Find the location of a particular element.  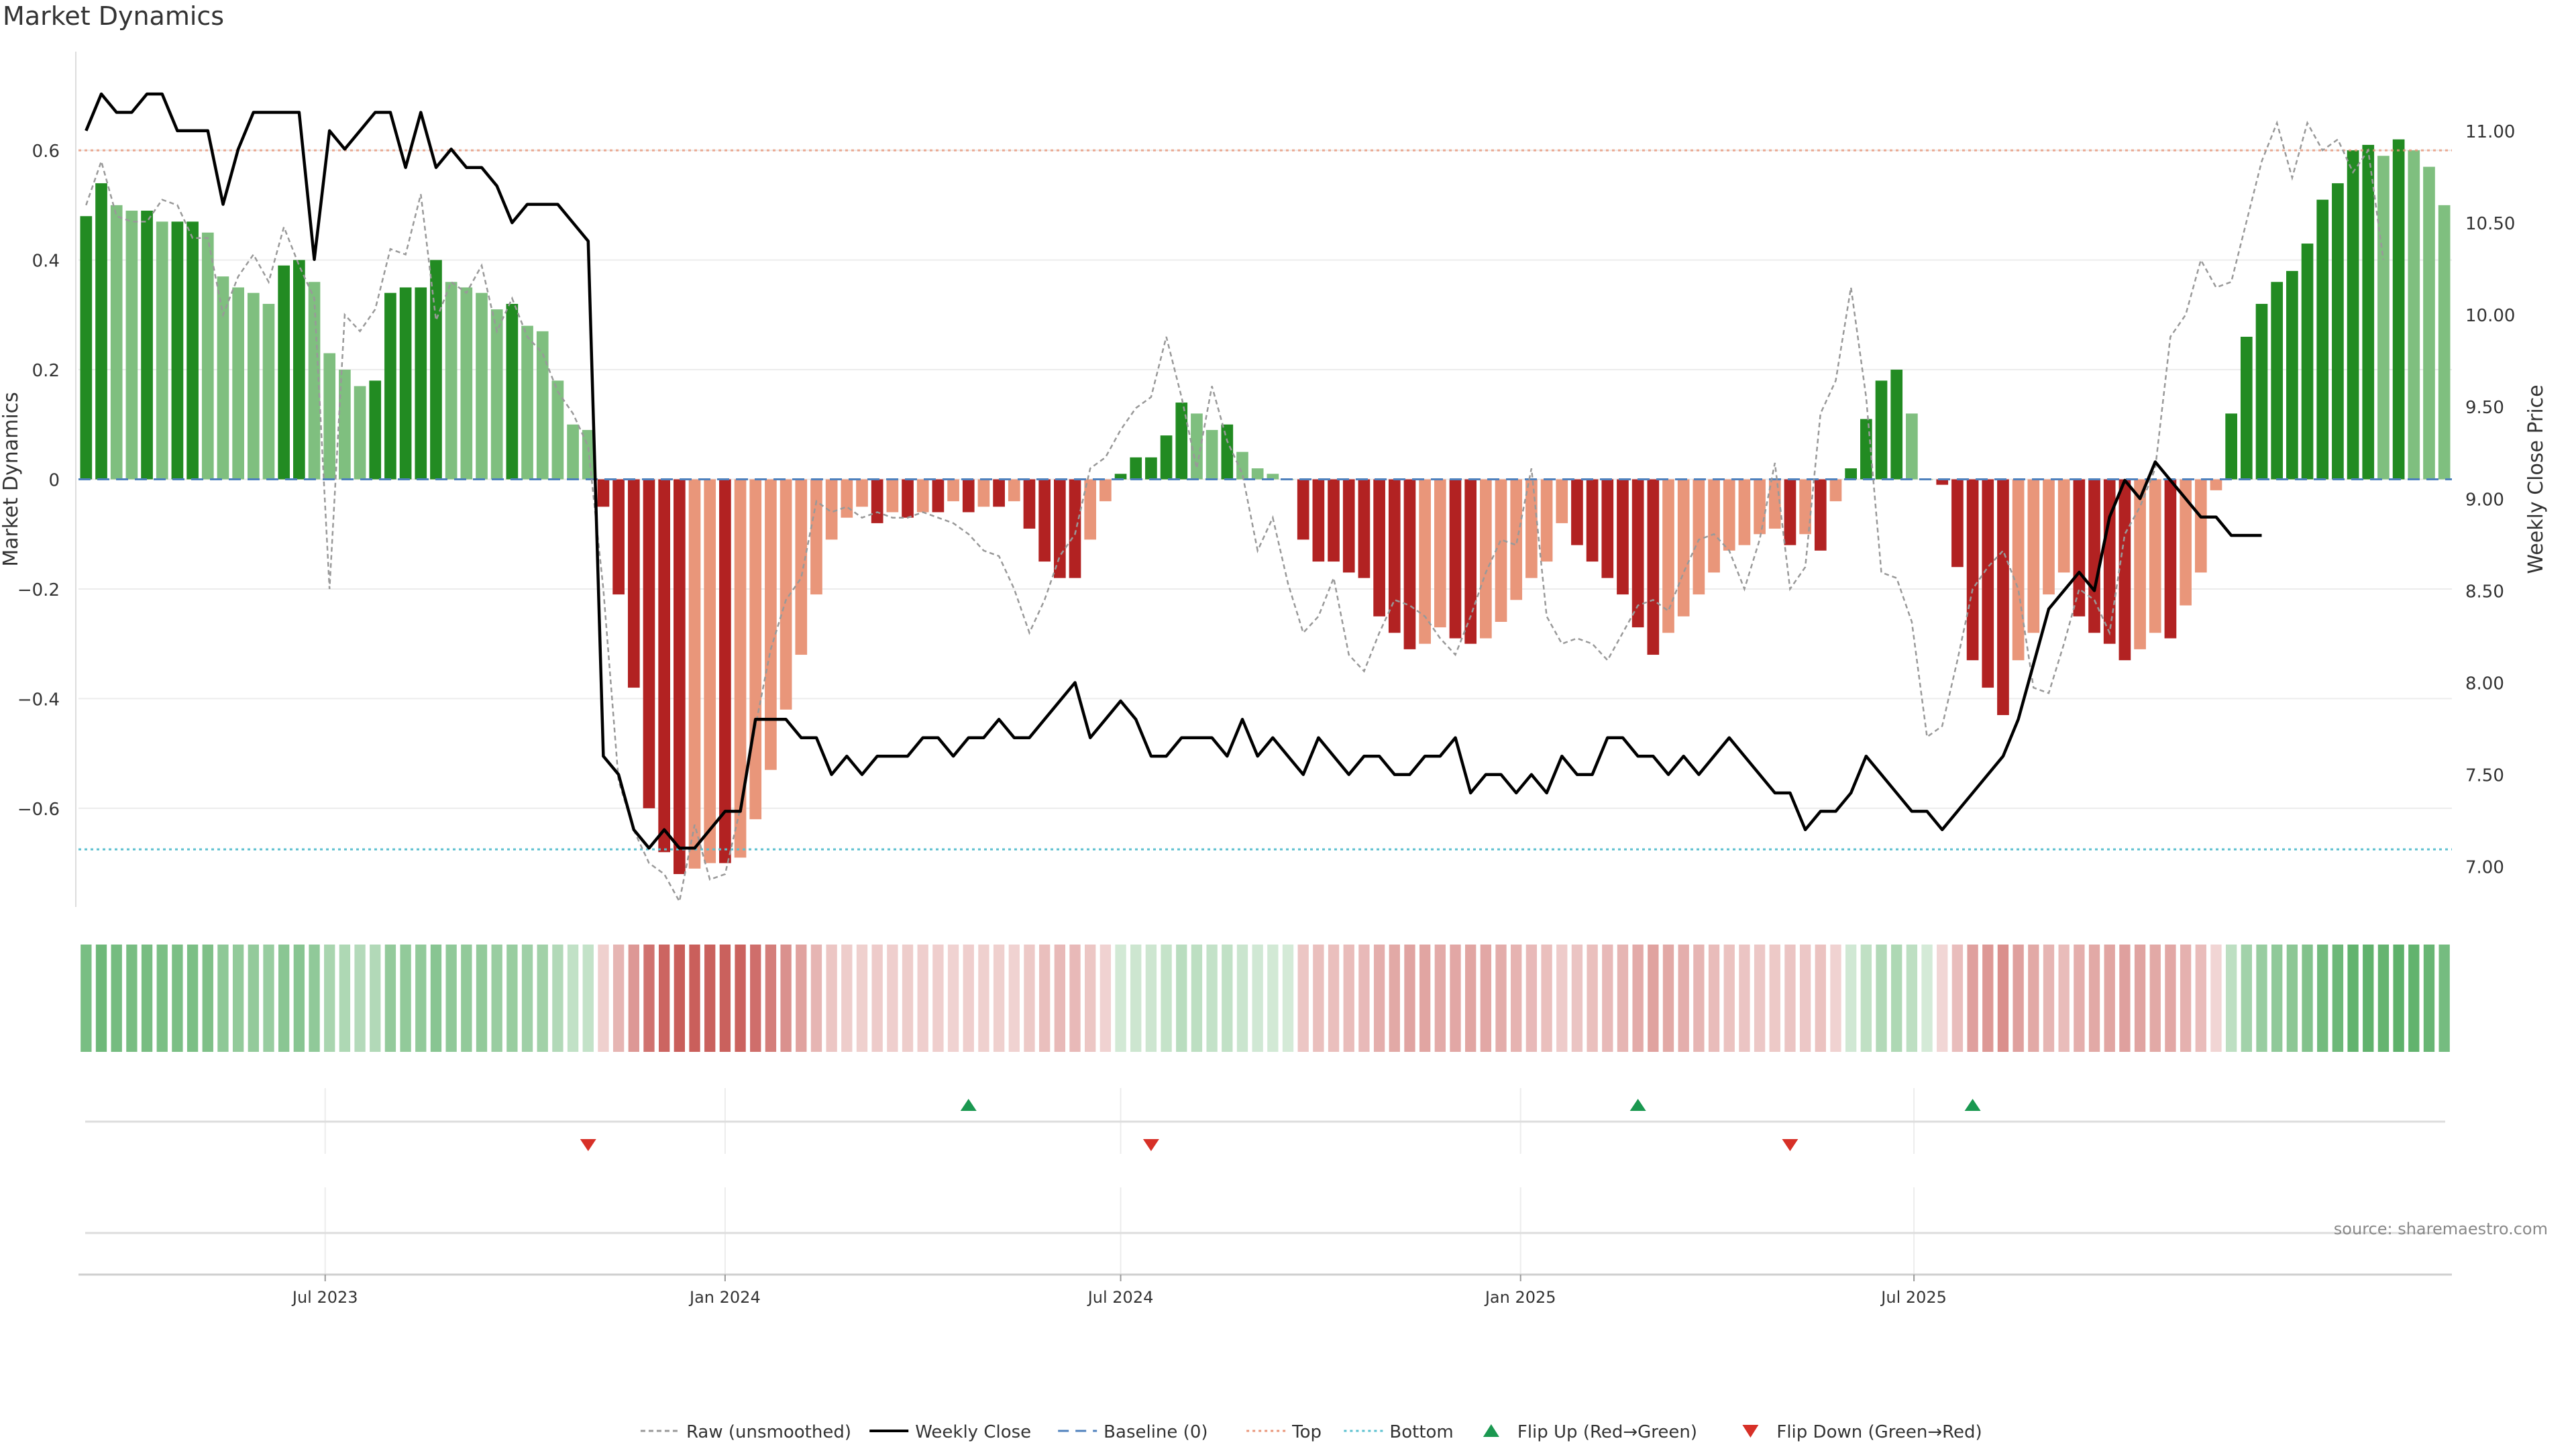

y-axis-right-label: Weekly Close Price is located at coordinates (2536, 479).